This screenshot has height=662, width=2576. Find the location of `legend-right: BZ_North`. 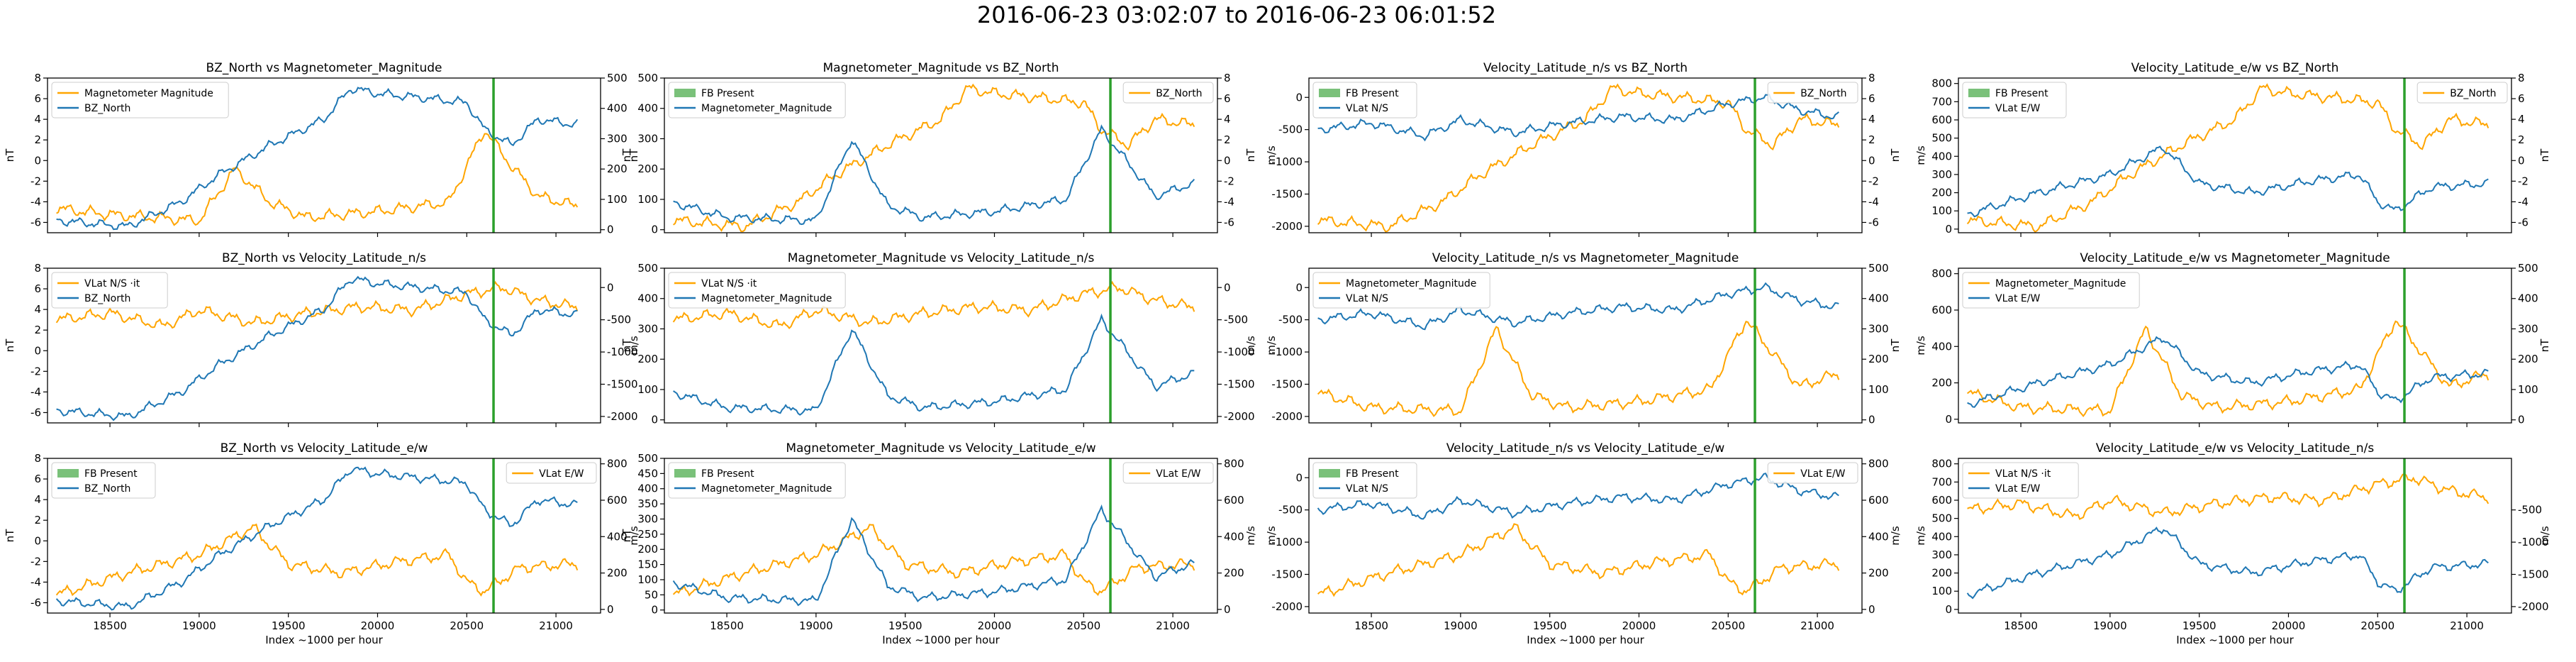

legend-right: BZ_North is located at coordinates (2462, 93).